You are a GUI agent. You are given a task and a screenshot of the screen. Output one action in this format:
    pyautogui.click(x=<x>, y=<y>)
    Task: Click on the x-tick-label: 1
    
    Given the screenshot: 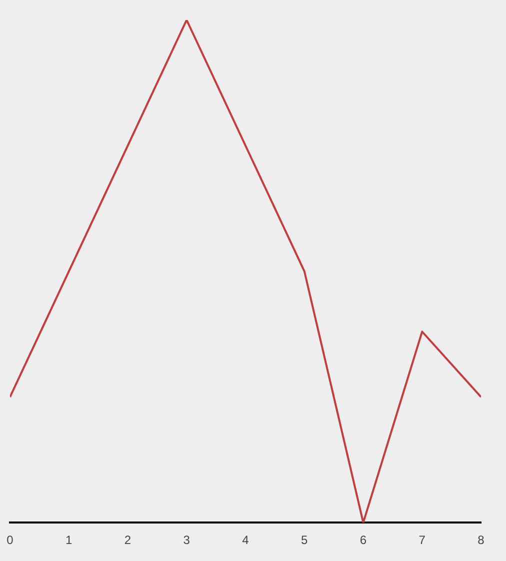 What is the action you would take?
    pyautogui.click(x=69, y=540)
    